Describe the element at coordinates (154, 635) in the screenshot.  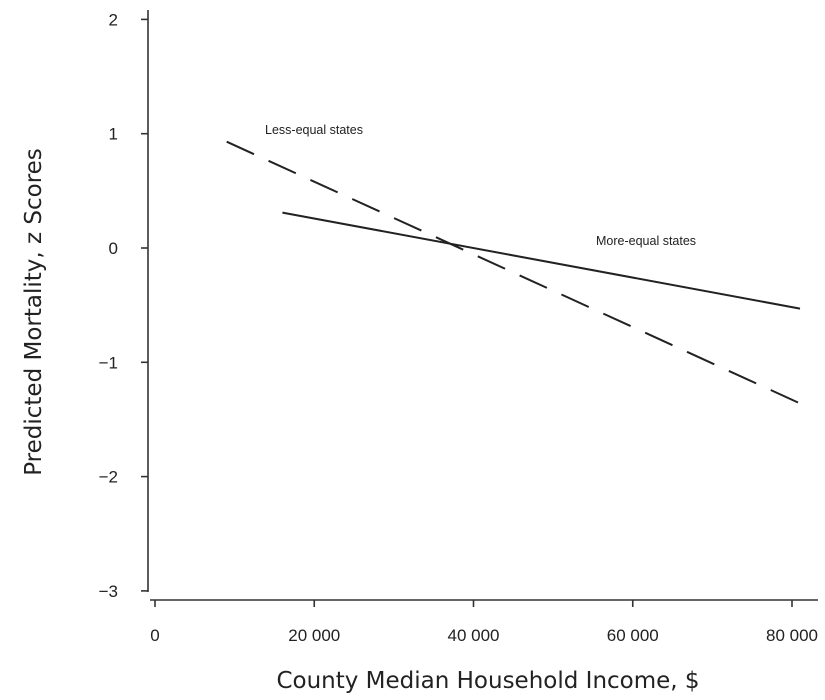
I see `x-tick-label: 0` at that location.